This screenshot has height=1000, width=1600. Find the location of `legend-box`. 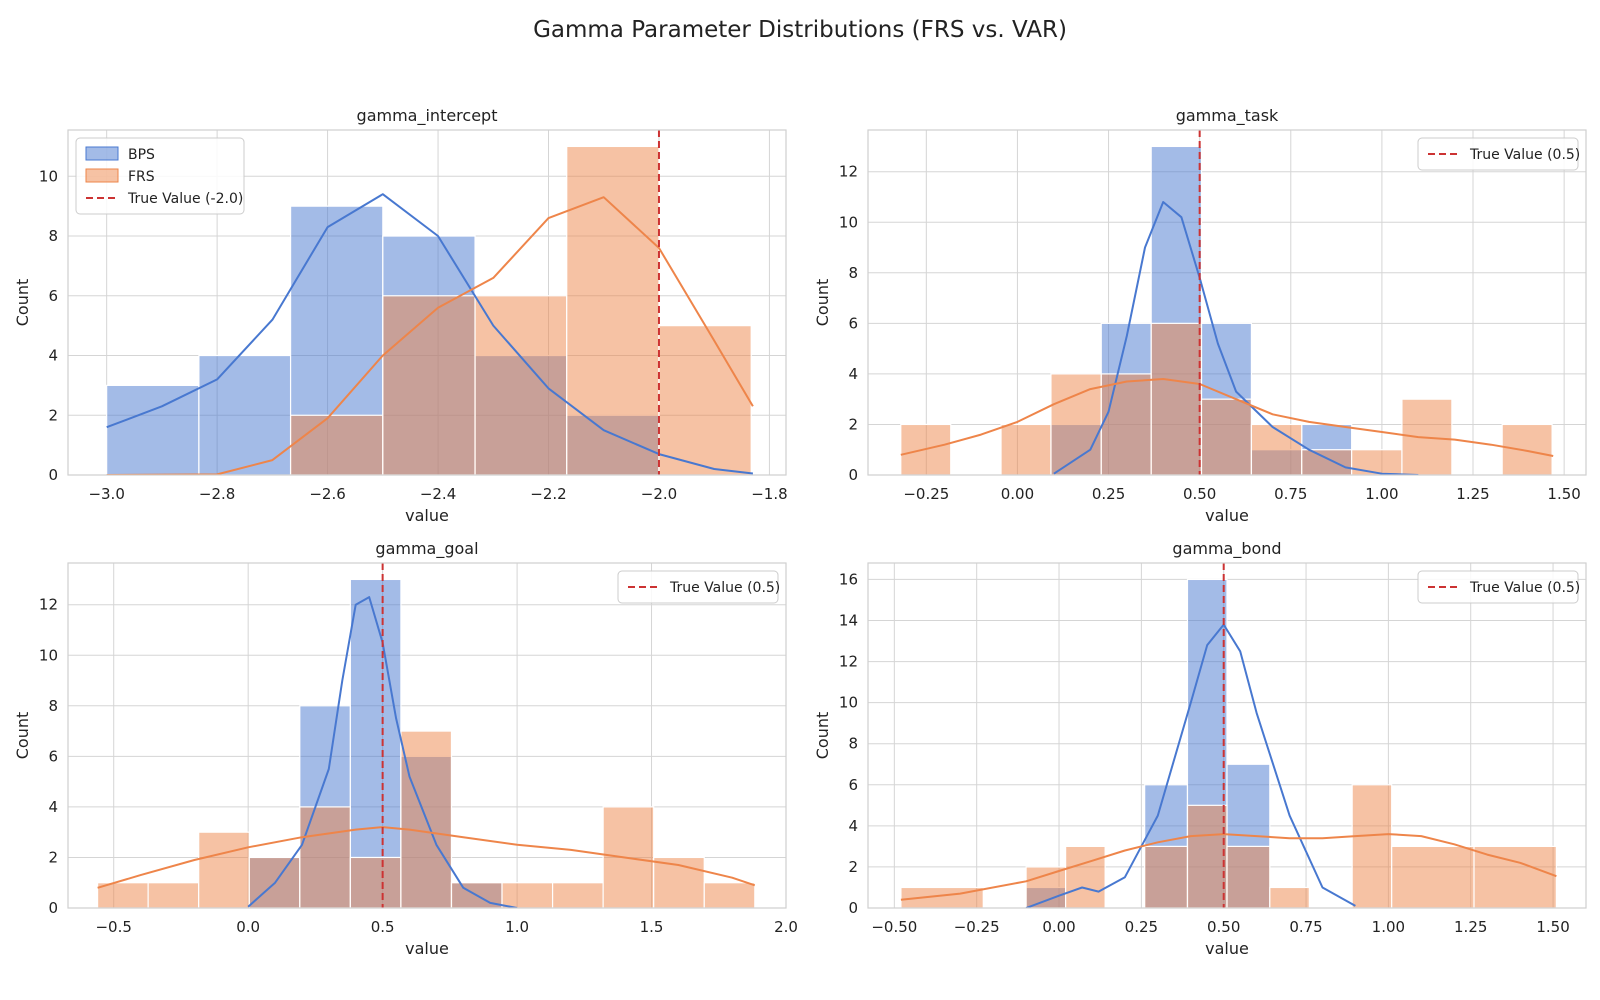

legend-box is located at coordinates (698, 587).